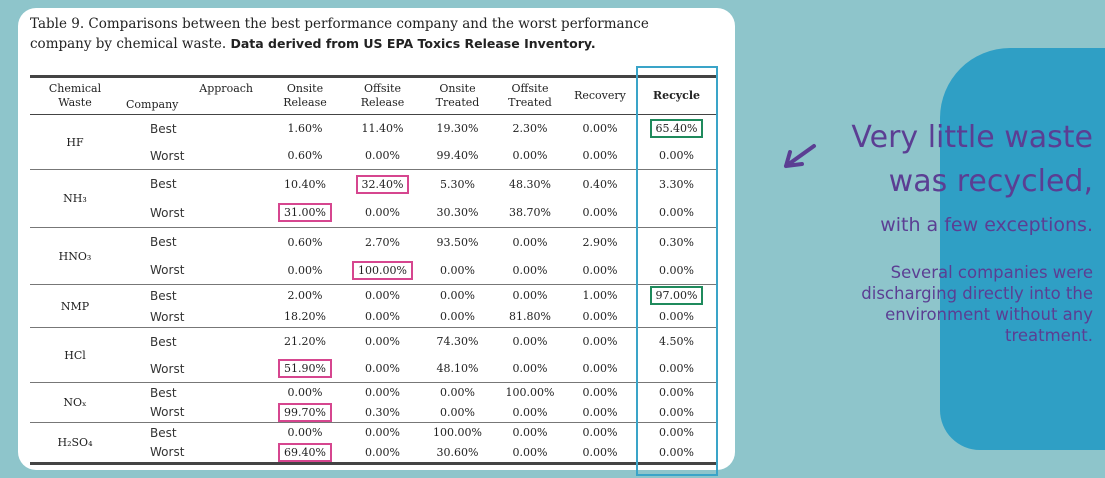 This screenshot has width=1105, height=478. I want to click on value-text: 2.90%, so click(600, 242).